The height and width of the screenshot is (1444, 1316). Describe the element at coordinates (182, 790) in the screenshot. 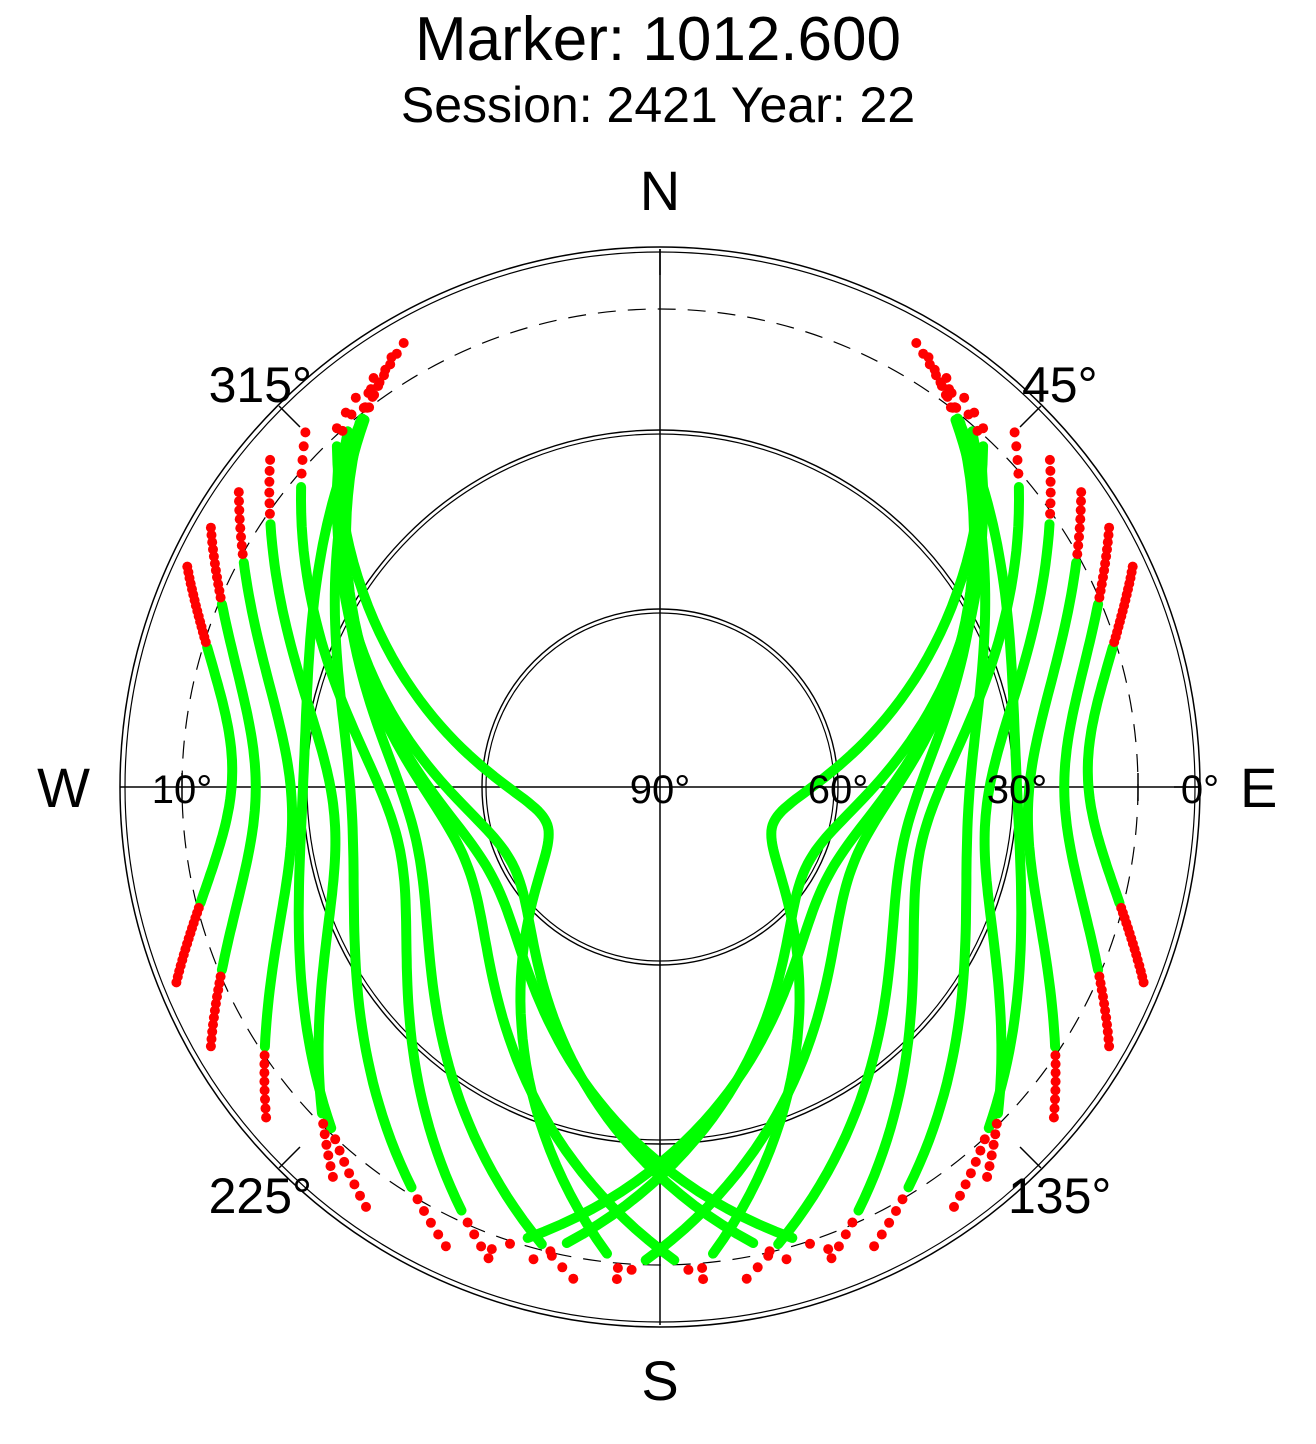

I see `elevation-label-10: 10°` at that location.